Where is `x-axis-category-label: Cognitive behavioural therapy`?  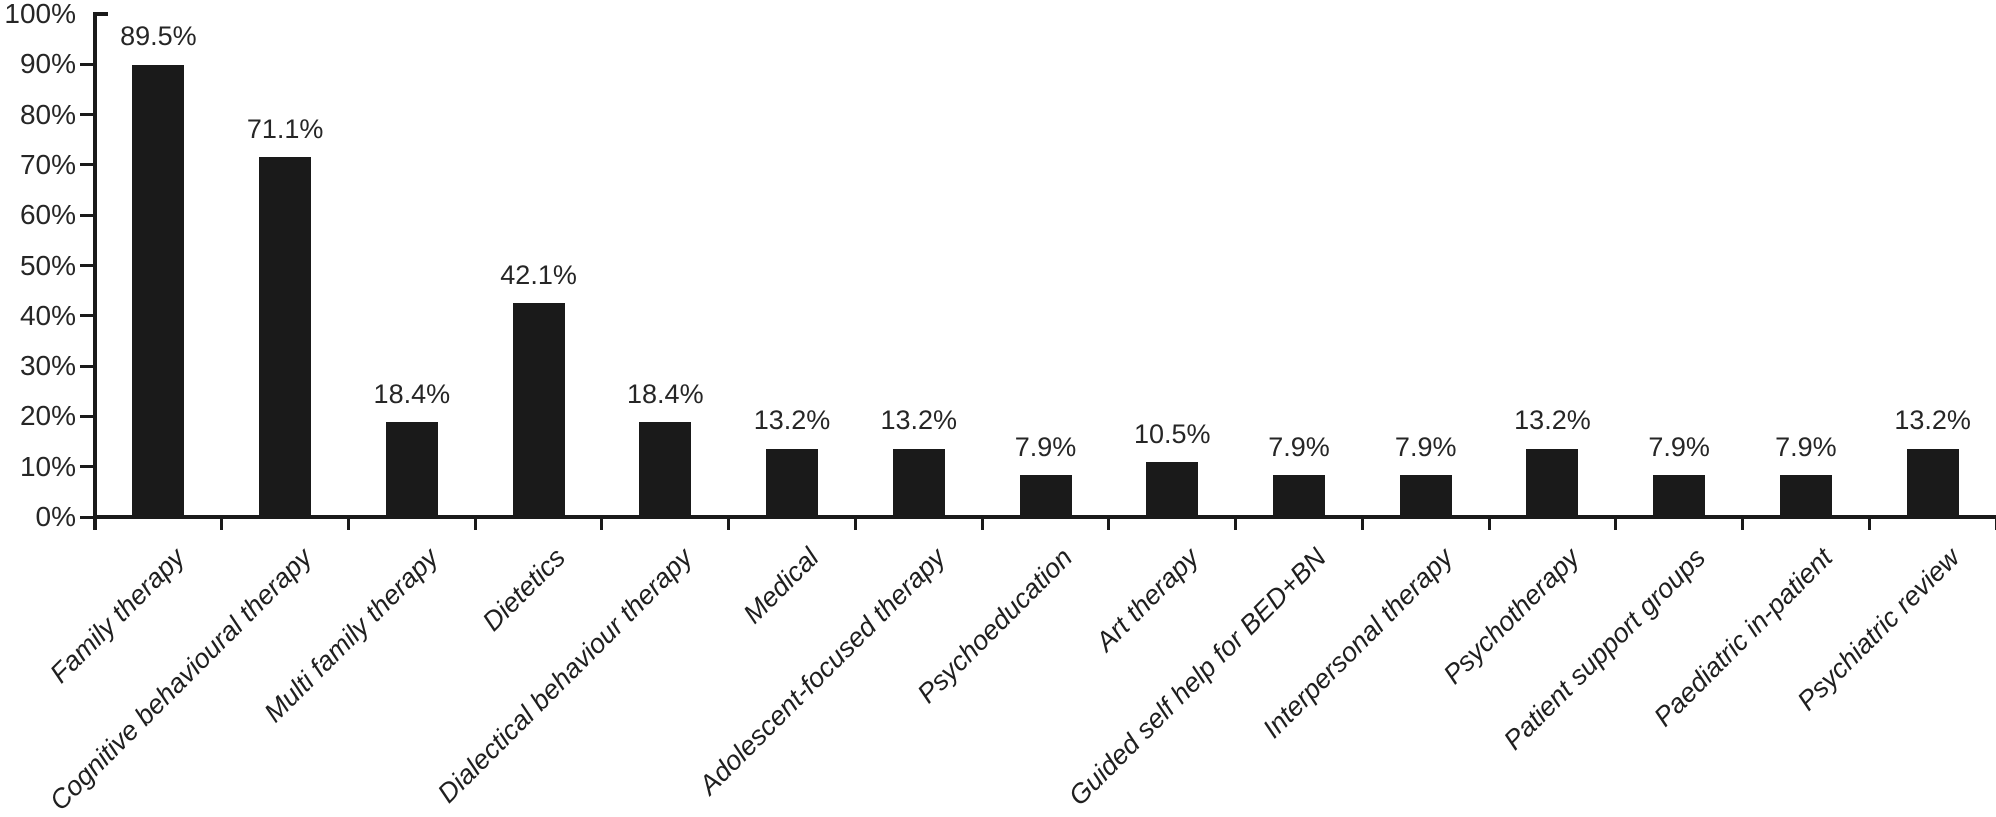 x-axis-category-label: Cognitive behavioural therapy is located at coordinates (180, 679).